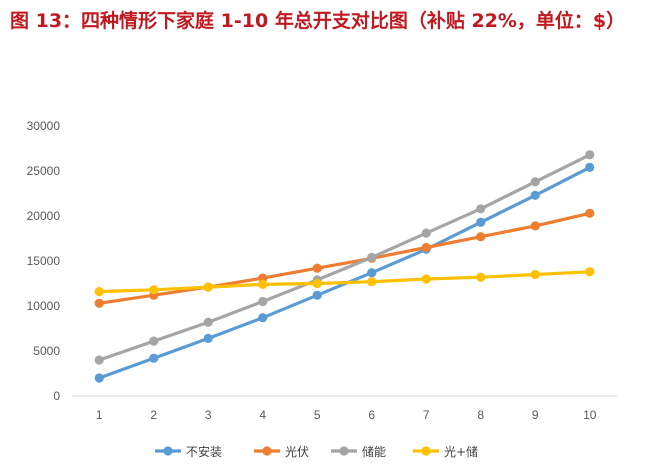  Describe the element at coordinates (153, 415) in the screenshot. I see `x-tick-label: 2` at that location.